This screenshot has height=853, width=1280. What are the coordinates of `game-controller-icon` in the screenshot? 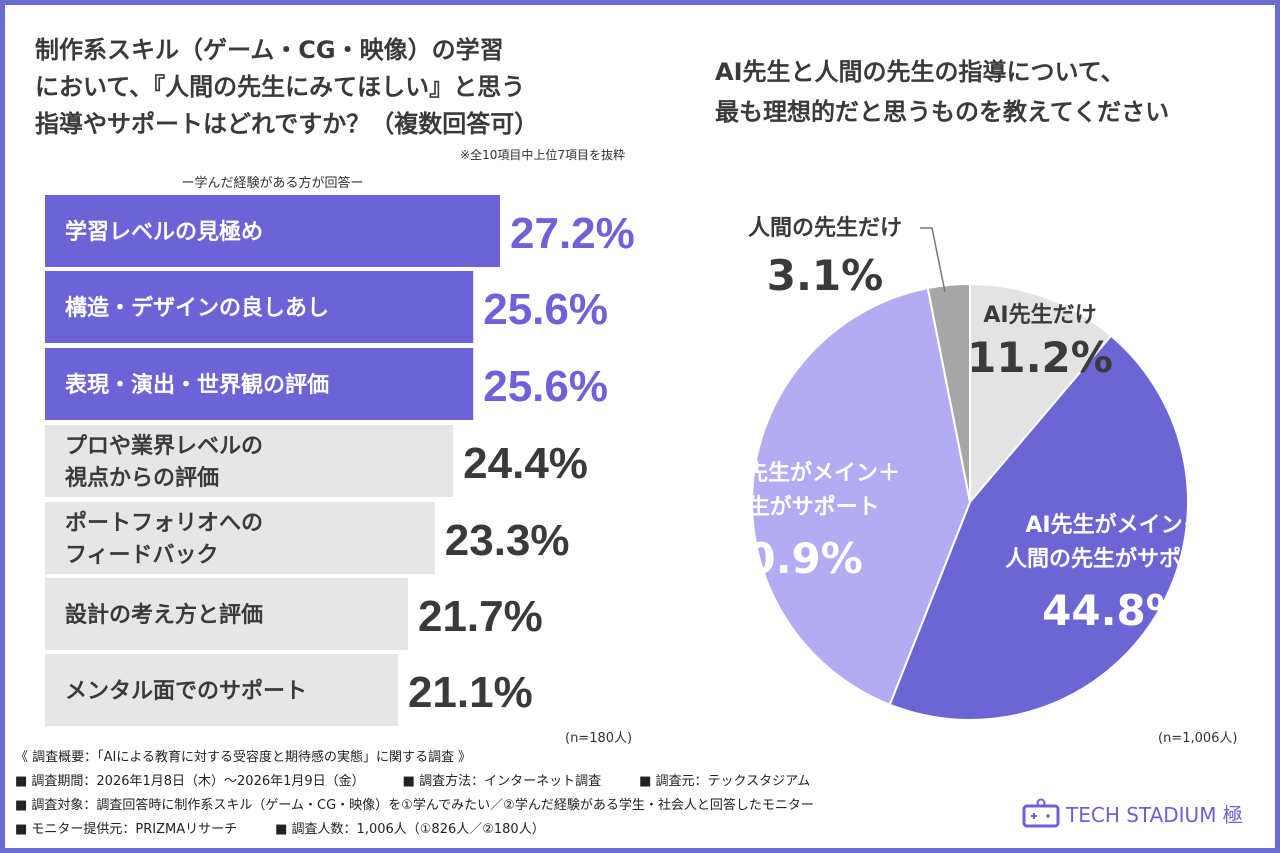 It's located at (1041, 813).